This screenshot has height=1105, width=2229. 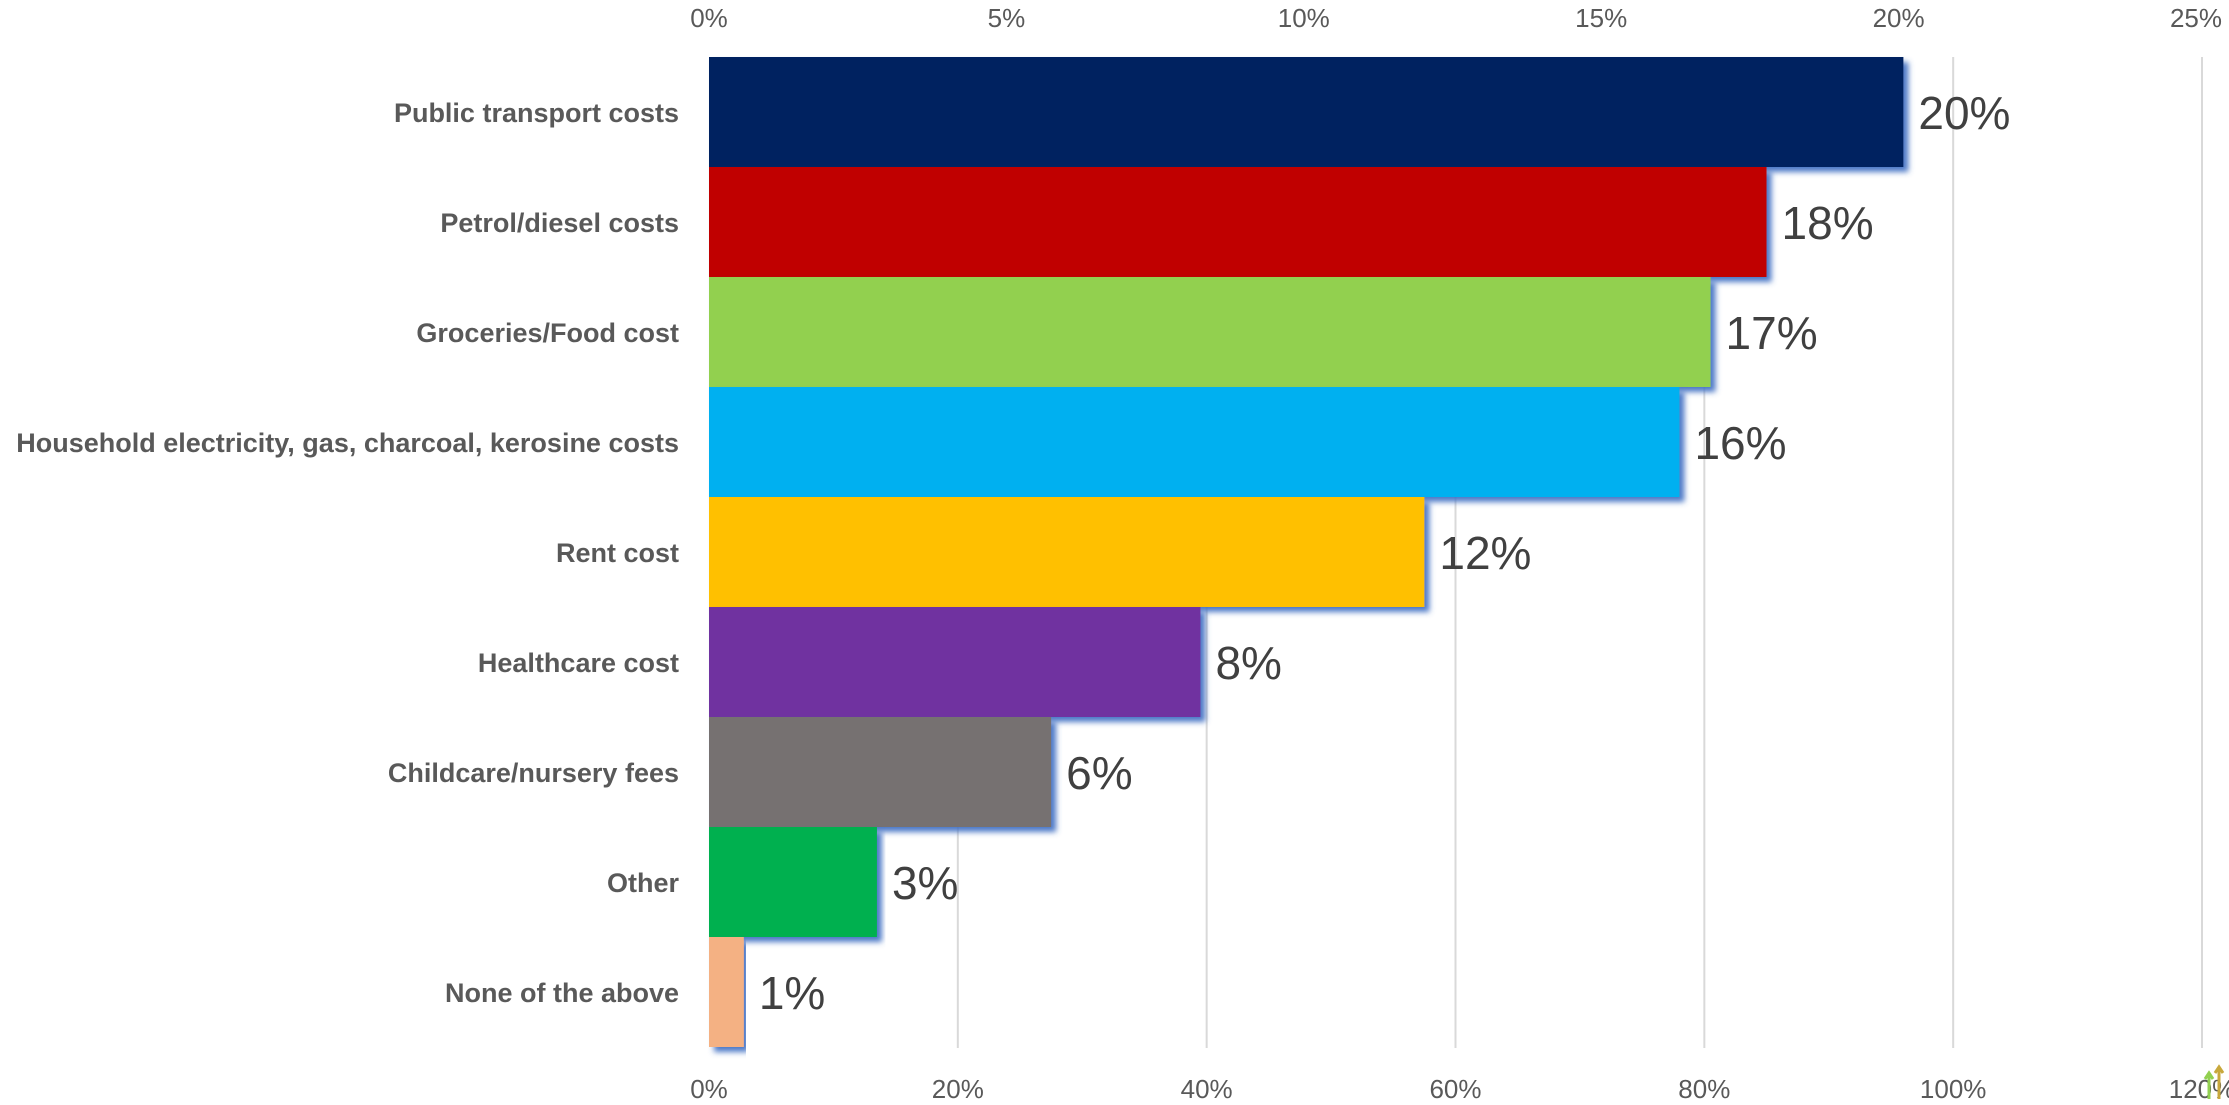 What do you see at coordinates (1899, 18) in the screenshot?
I see `top-axis-tick-label: 20%` at bounding box center [1899, 18].